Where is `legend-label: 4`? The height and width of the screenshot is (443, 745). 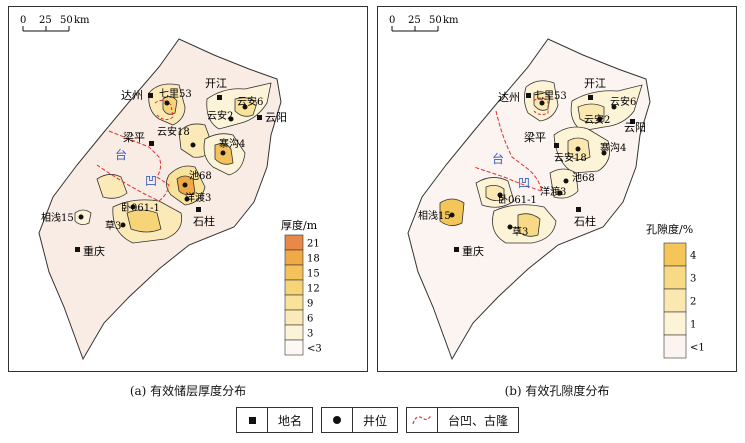
legend-label: 4 is located at coordinates (693, 256).